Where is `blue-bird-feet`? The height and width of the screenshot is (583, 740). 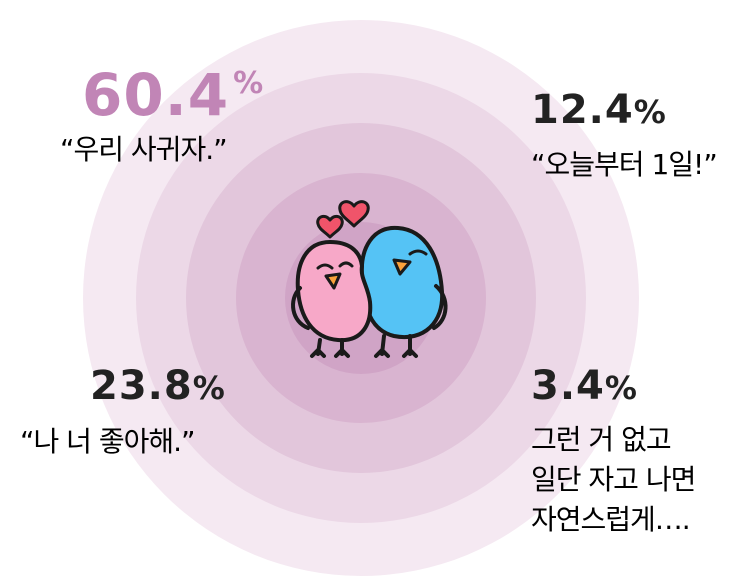 blue-bird-feet is located at coordinates (396, 346).